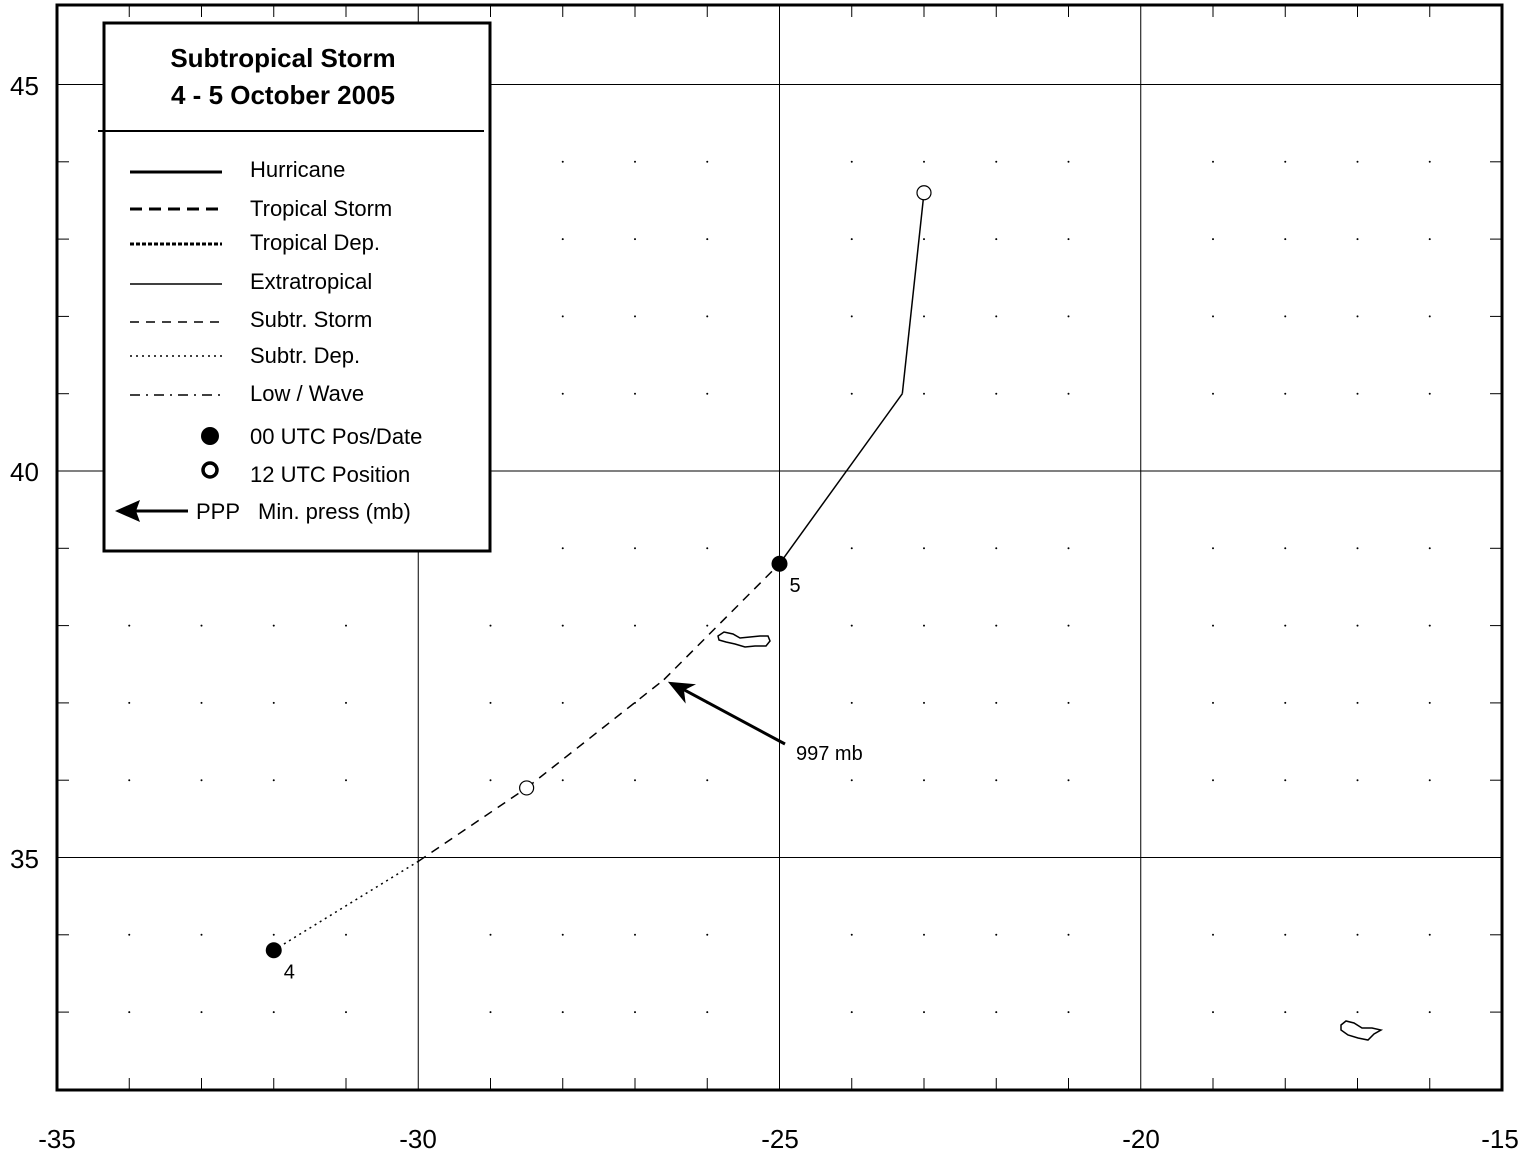 This screenshot has width=1537, height=1159. I want to click on x-tick-label: -35, so click(57, 1139).